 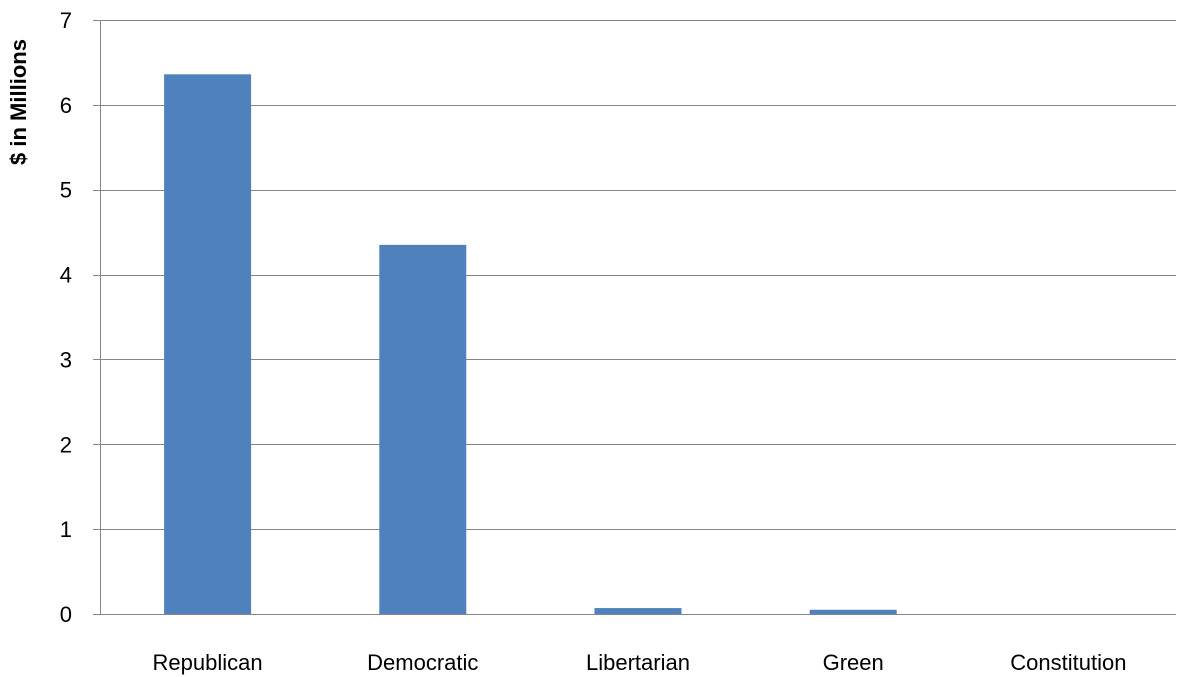 I want to click on bar-green, so click(x=853, y=611).